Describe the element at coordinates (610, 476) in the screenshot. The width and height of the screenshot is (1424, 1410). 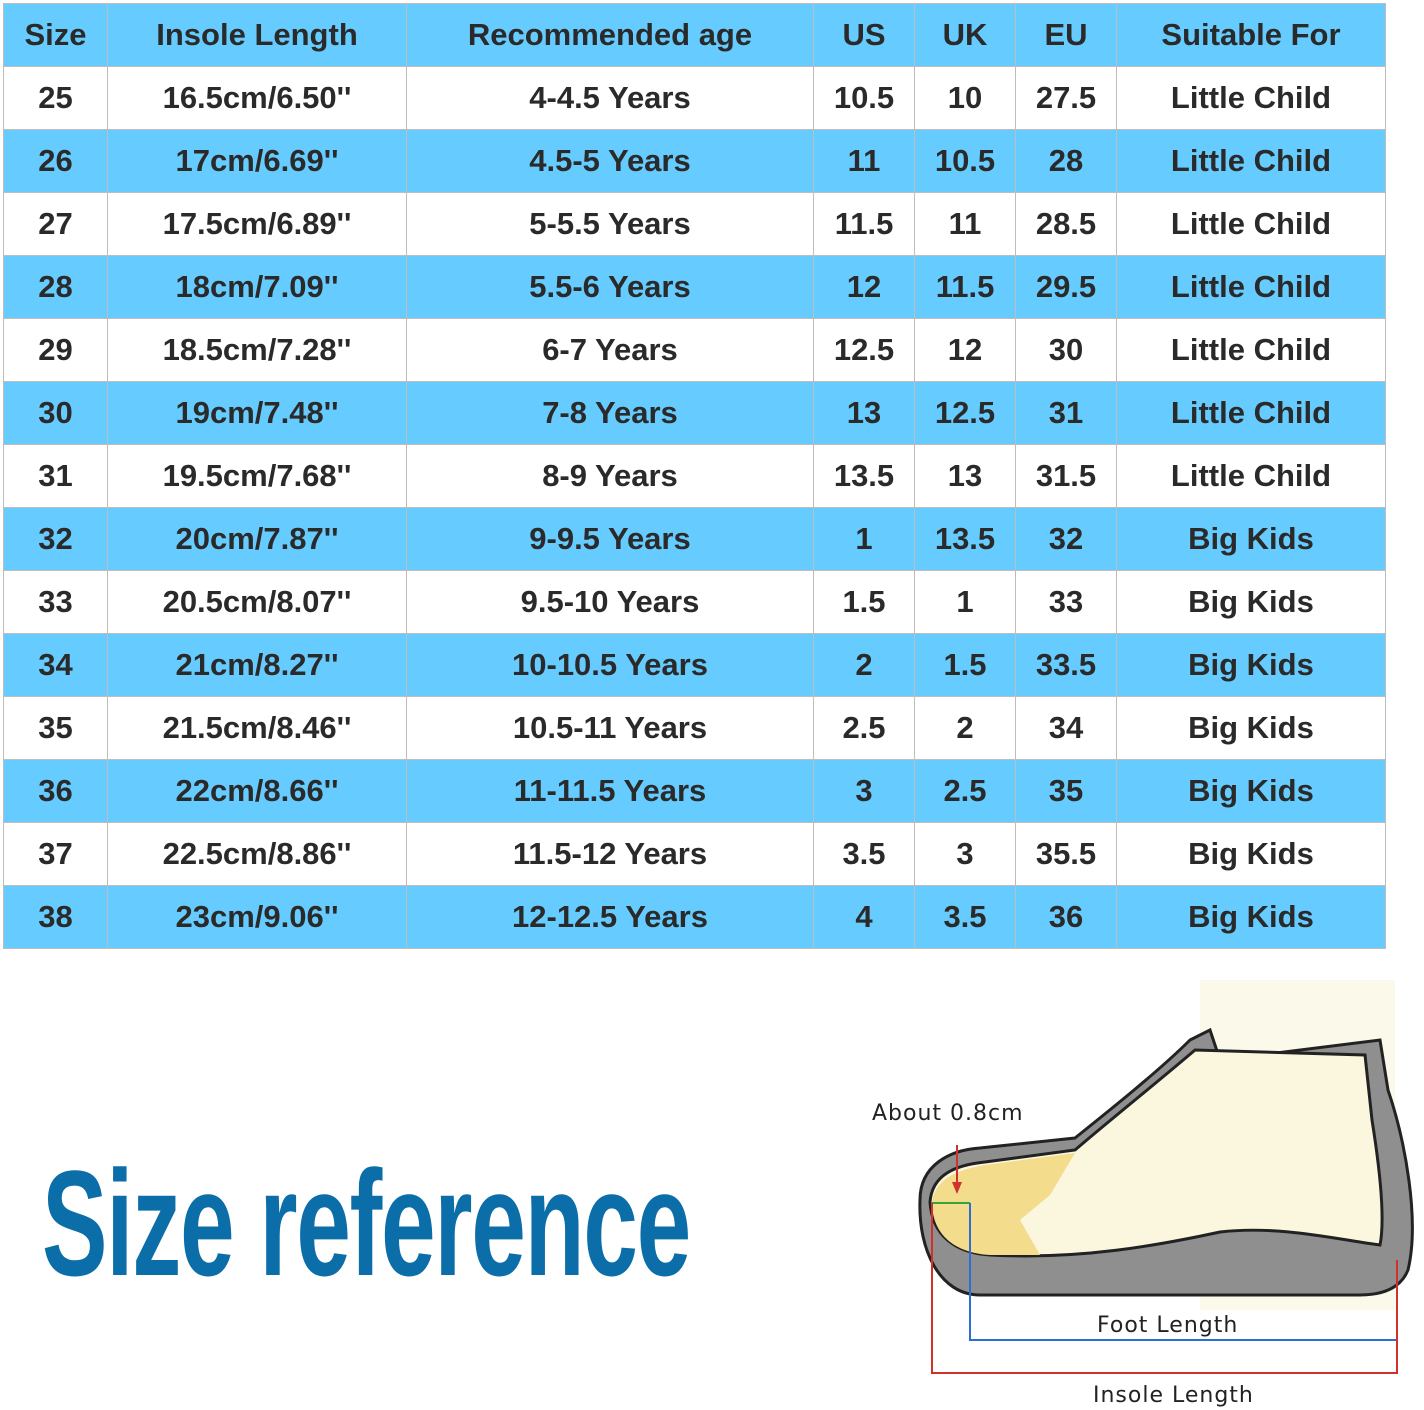
I see `table-cell: 8-9 Years` at that location.